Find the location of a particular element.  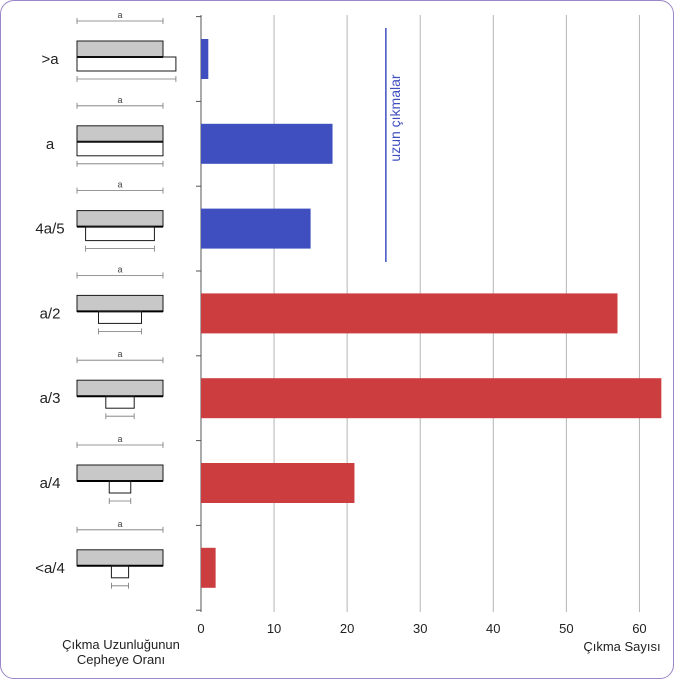

category-label: a/3 is located at coordinates (50, 398).